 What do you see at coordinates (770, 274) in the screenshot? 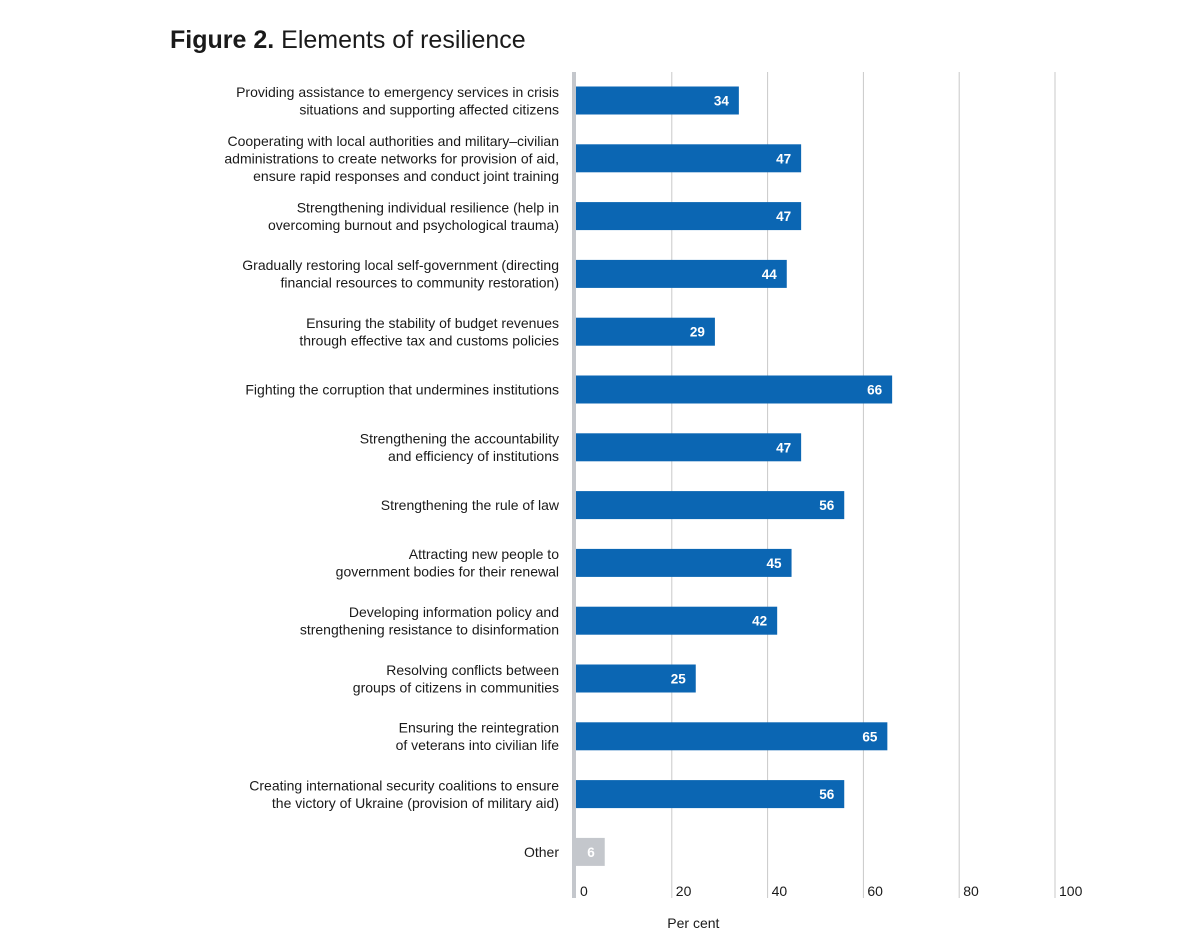
I see `bar-value-label-3: 44` at bounding box center [770, 274].